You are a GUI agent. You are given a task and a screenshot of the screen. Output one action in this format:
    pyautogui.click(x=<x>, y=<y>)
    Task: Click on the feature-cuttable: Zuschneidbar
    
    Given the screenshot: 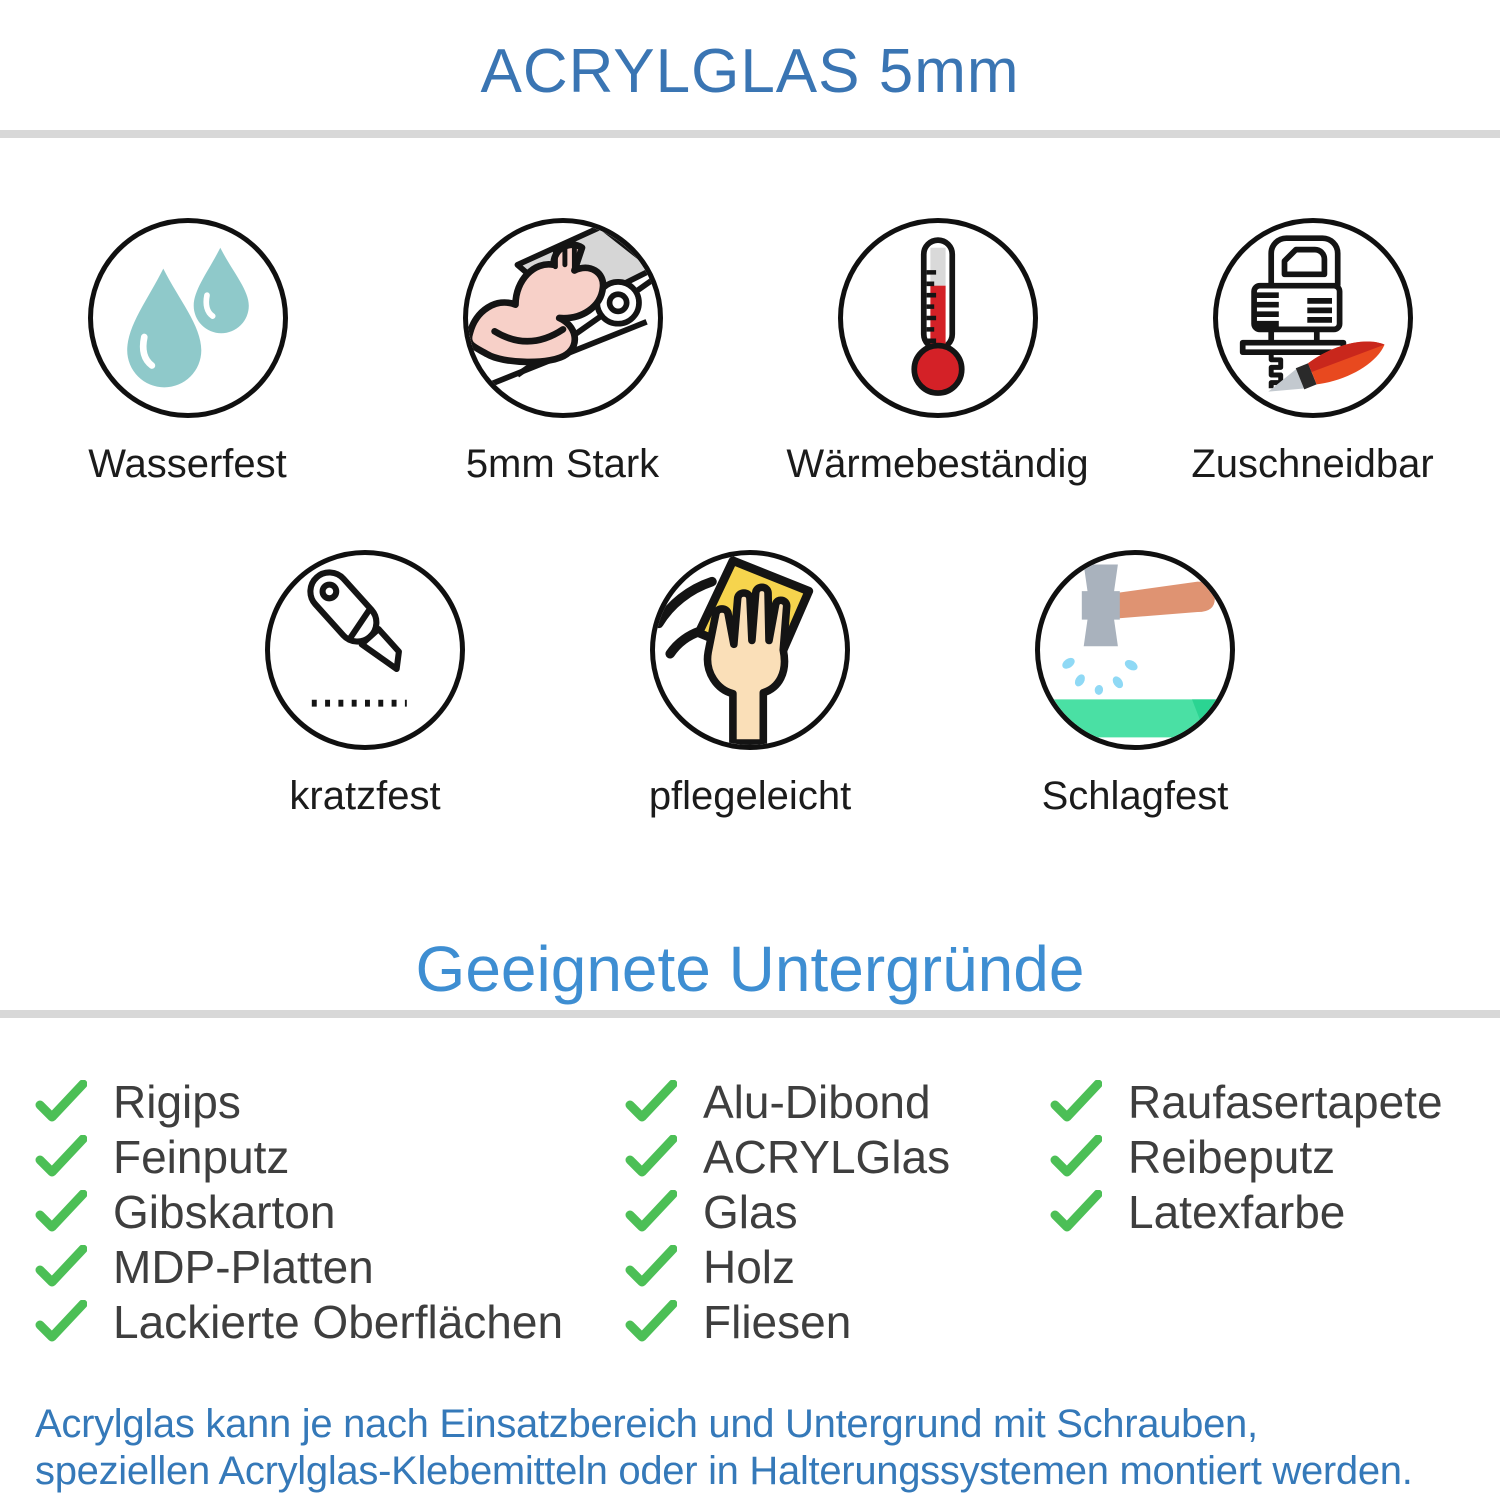 What is the action you would take?
    pyautogui.click(x=1312, y=352)
    